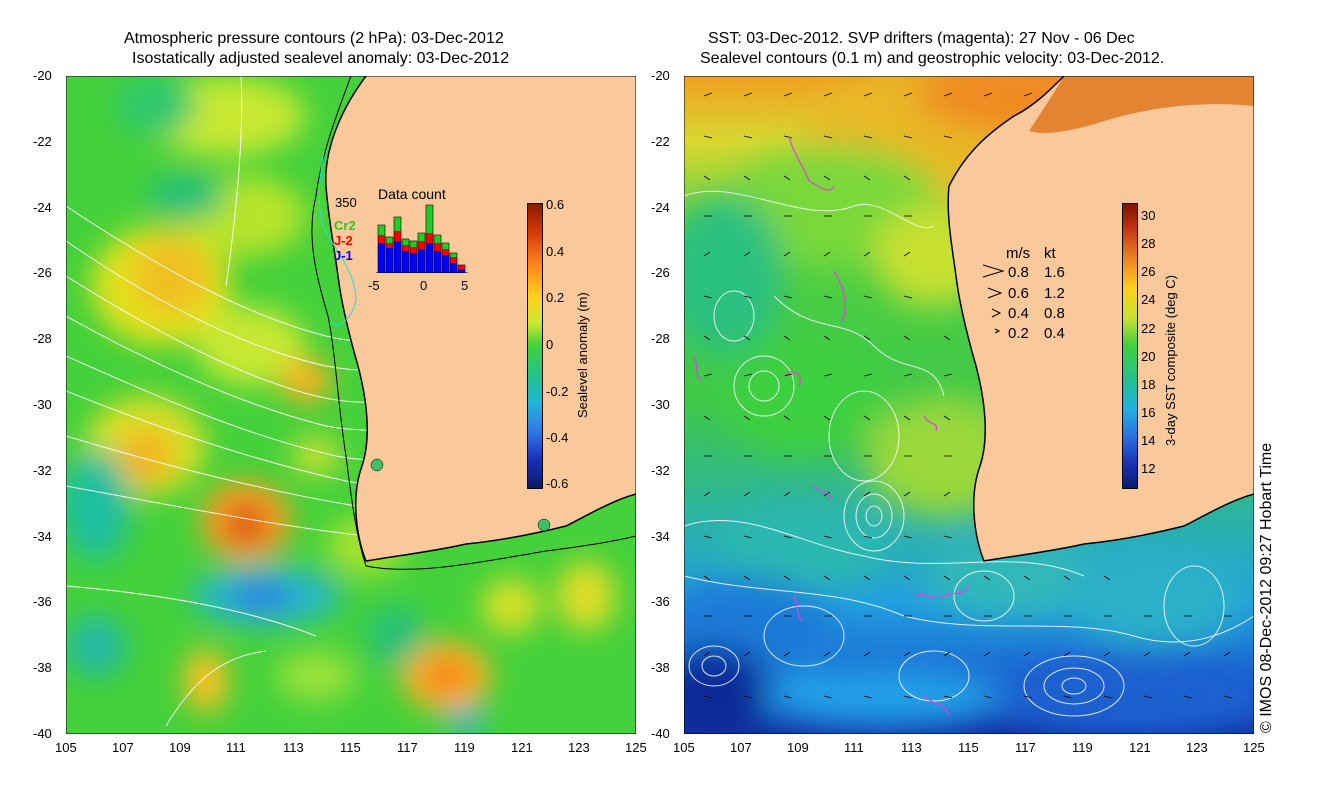 This screenshot has height=810, width=1320. Describe the element at coordinates (535, 346) in the screenshot. I see `left-colorbar` at that location.